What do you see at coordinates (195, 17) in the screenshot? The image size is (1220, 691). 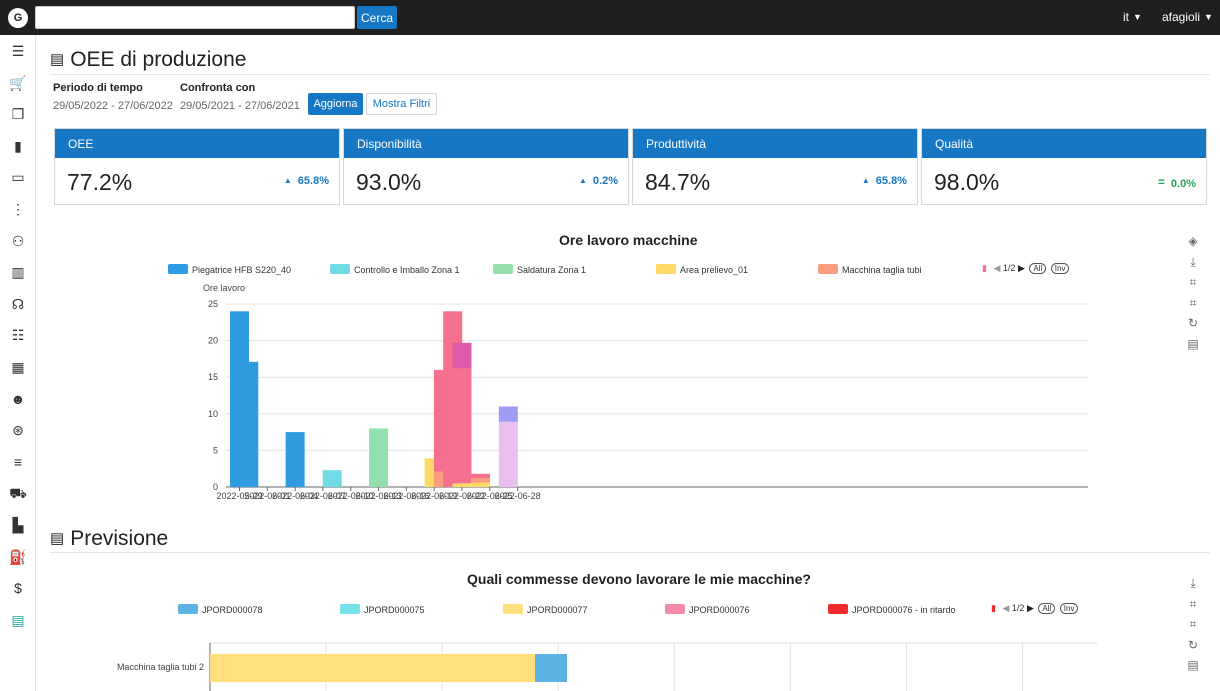 I see `search-input` at bounding box center [195, 17].